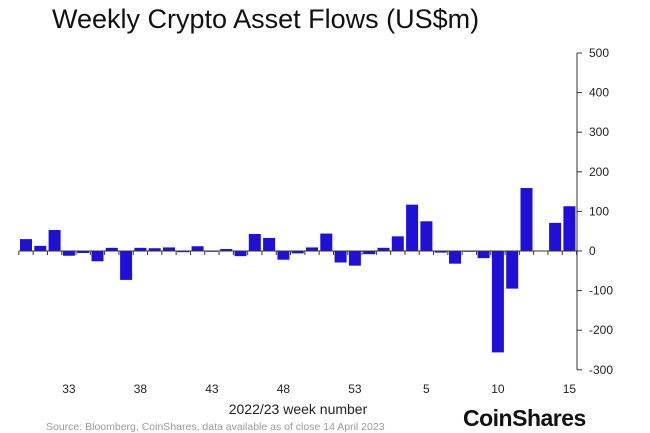  What do you see at coordinates (599, 172) in the screenshot?
I see `y-tick-label: 200` at bounding box center [599, 172].